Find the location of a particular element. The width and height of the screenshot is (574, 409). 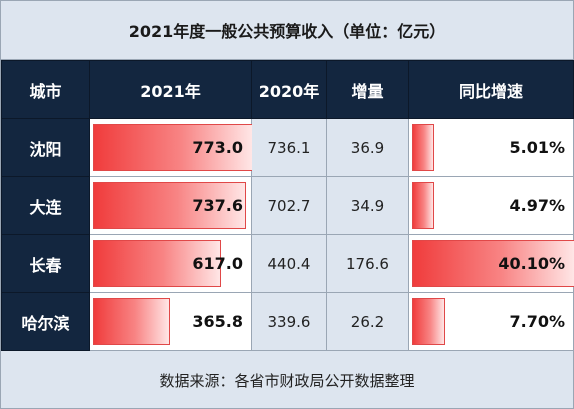

table-title: 2021年度一般公共预算收入（单位：亿元） is located at coordinates (287, 30).